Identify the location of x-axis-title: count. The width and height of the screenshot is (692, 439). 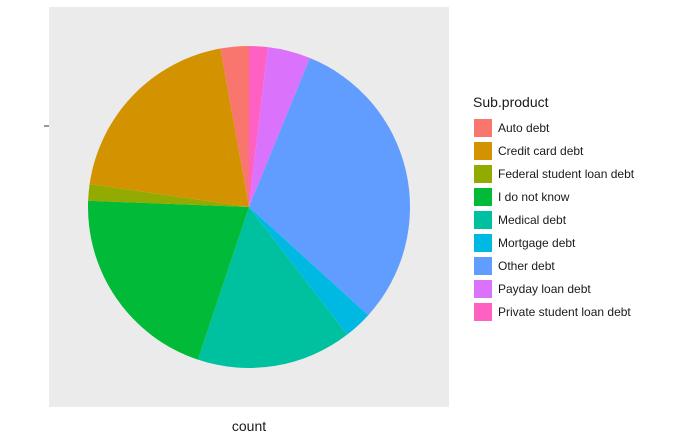
(249, 426).